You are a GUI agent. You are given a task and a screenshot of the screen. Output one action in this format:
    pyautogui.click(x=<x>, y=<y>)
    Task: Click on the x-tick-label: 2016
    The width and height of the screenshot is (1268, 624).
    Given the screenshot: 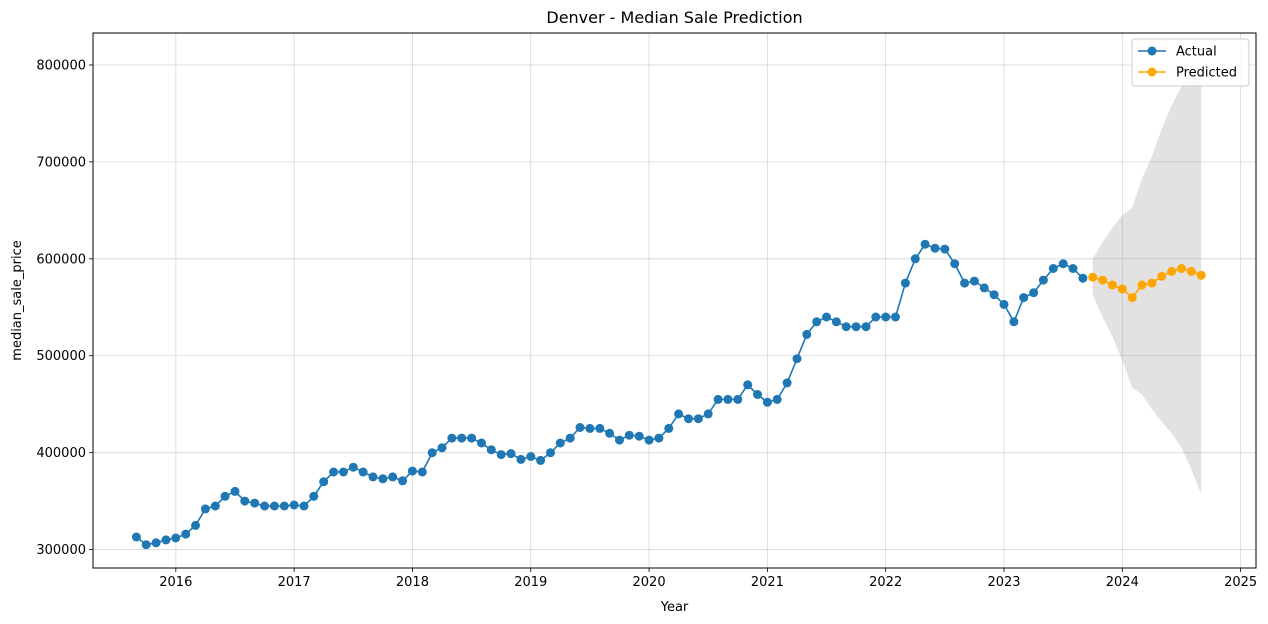 What is the action you would take?
    pyautogui.click(x=175, y=582)
    